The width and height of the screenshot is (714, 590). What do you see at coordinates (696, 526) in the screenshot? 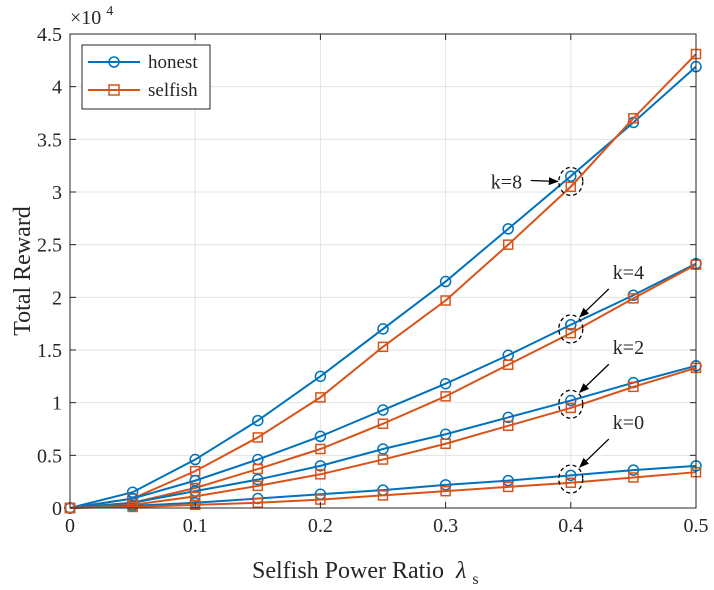
I see `x-tick-label: 0.5` at bounding box center [696, 526].